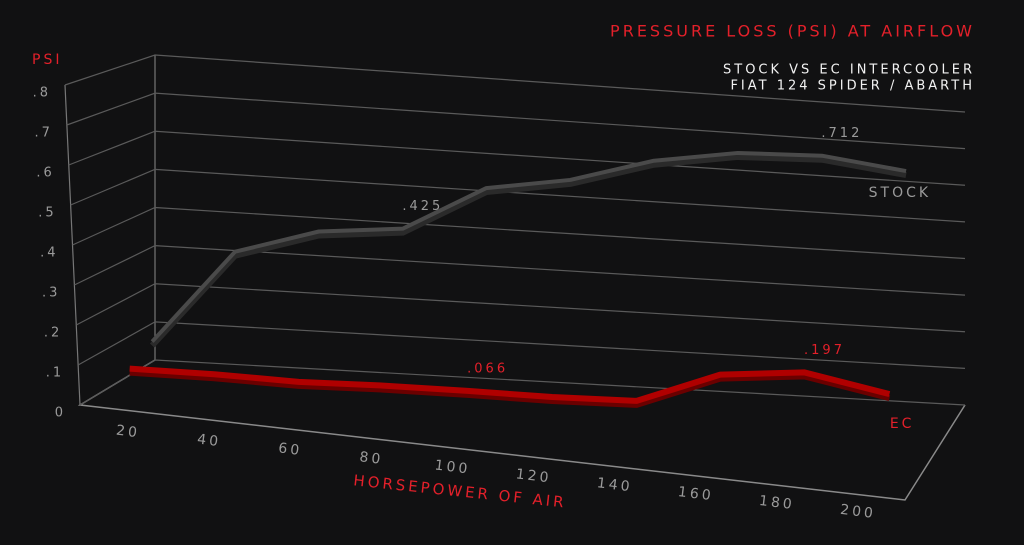  Describe the element at coordinates (614, 485) in the screenshot. I see `x-tick-label: 140` at that location.